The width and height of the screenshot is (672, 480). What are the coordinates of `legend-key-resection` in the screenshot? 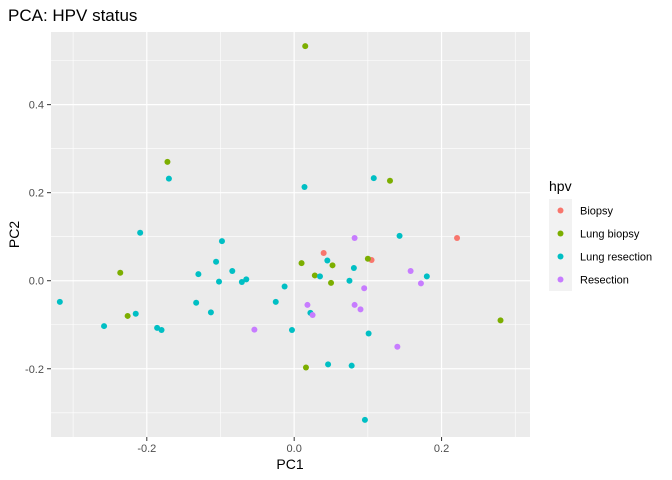 It's located at (560, 279).